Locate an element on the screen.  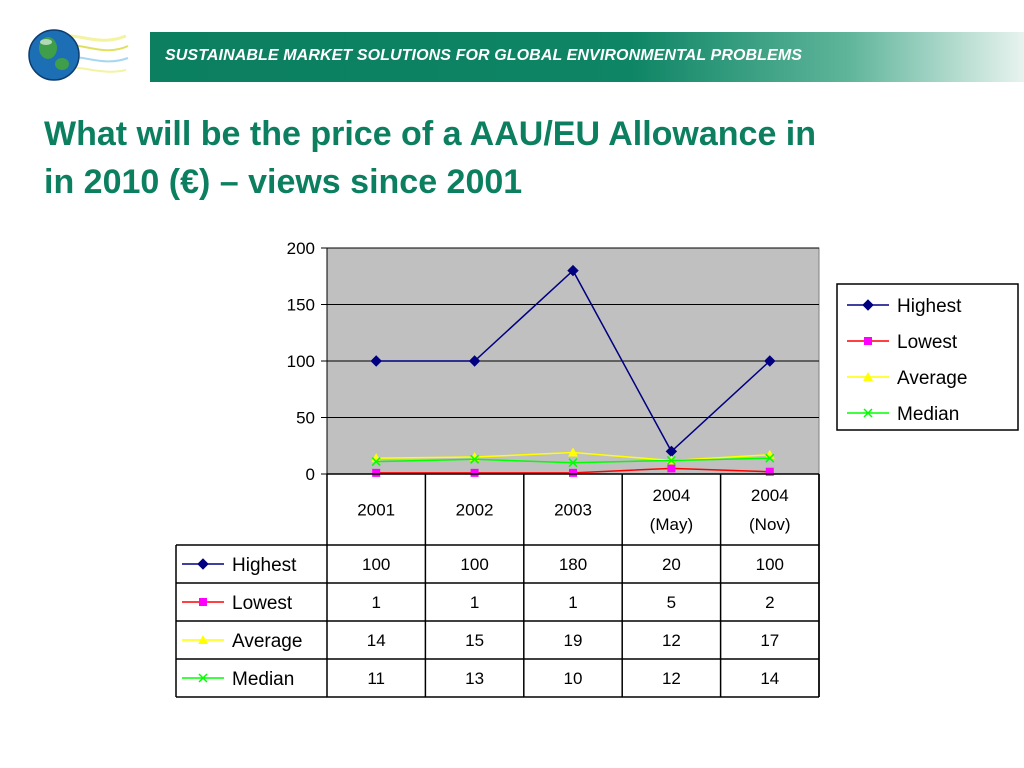
x-tick-label: 2003 is located at coordinates (573, 510).